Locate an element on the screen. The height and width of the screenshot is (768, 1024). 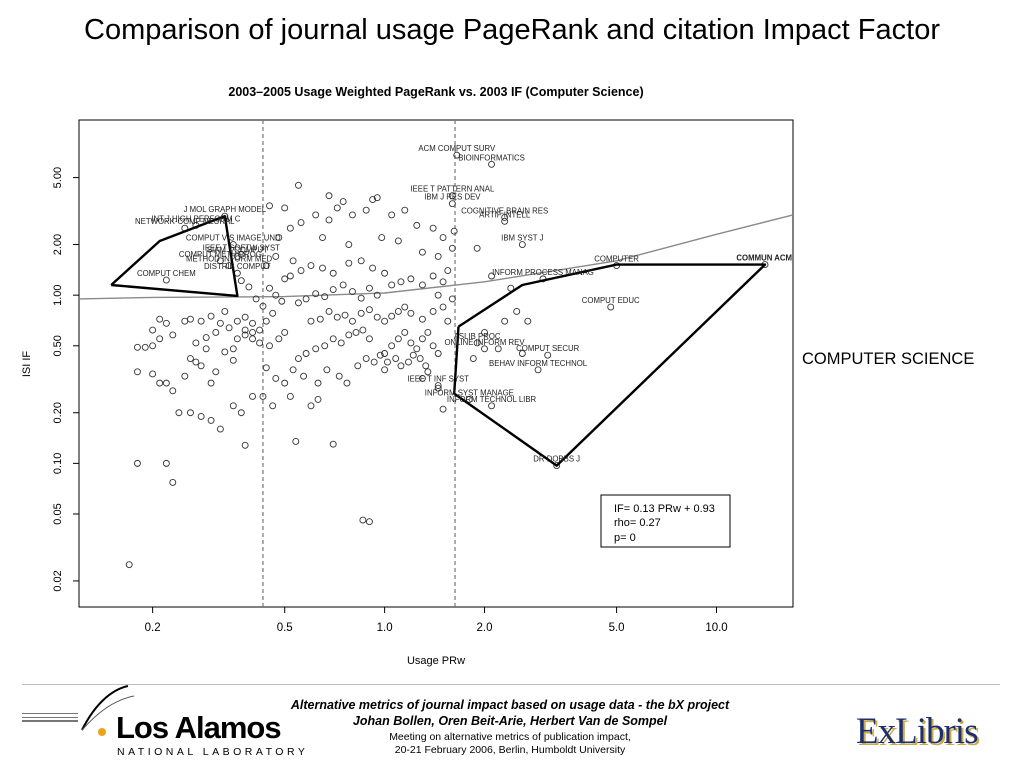
y-axis-label: ISI IF is located at coordinates (27, 364).